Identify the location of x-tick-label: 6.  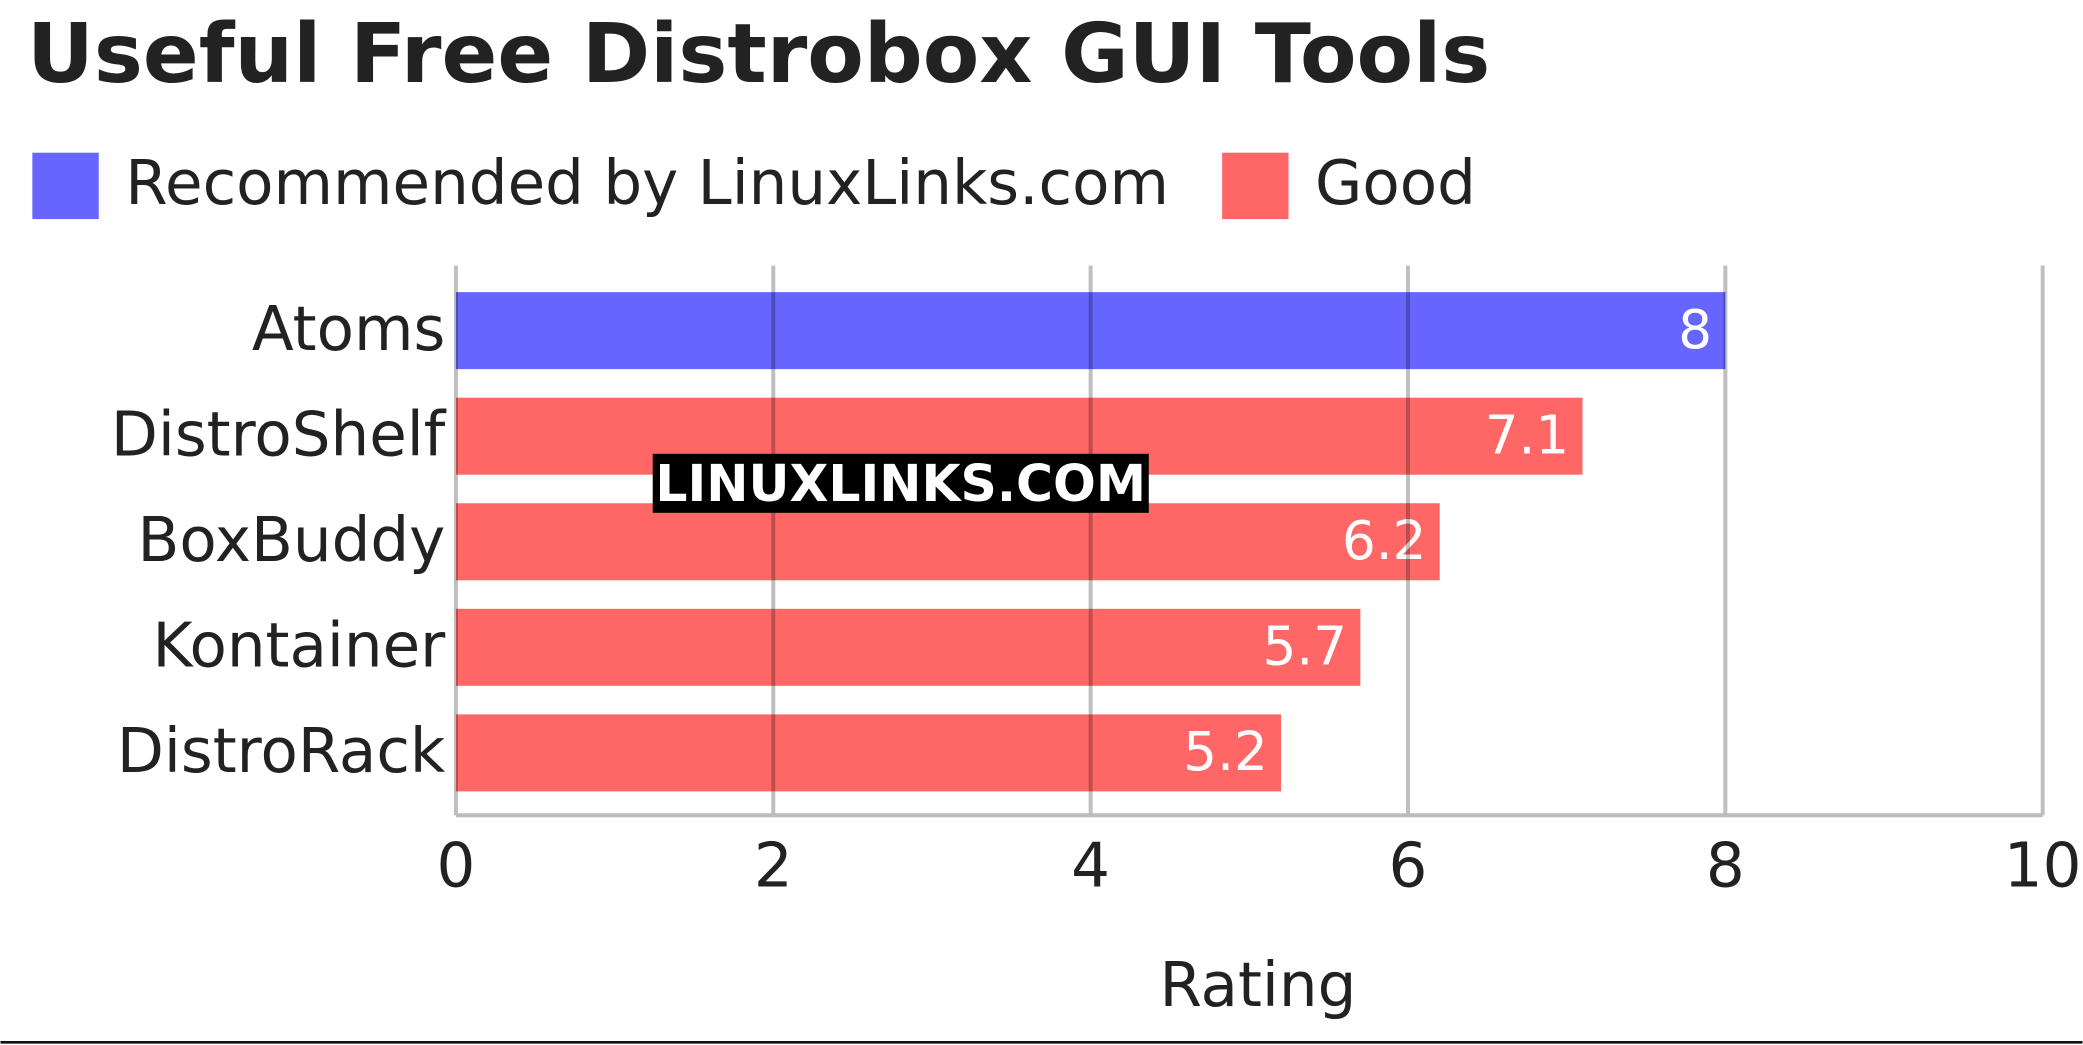
(1408, 865).